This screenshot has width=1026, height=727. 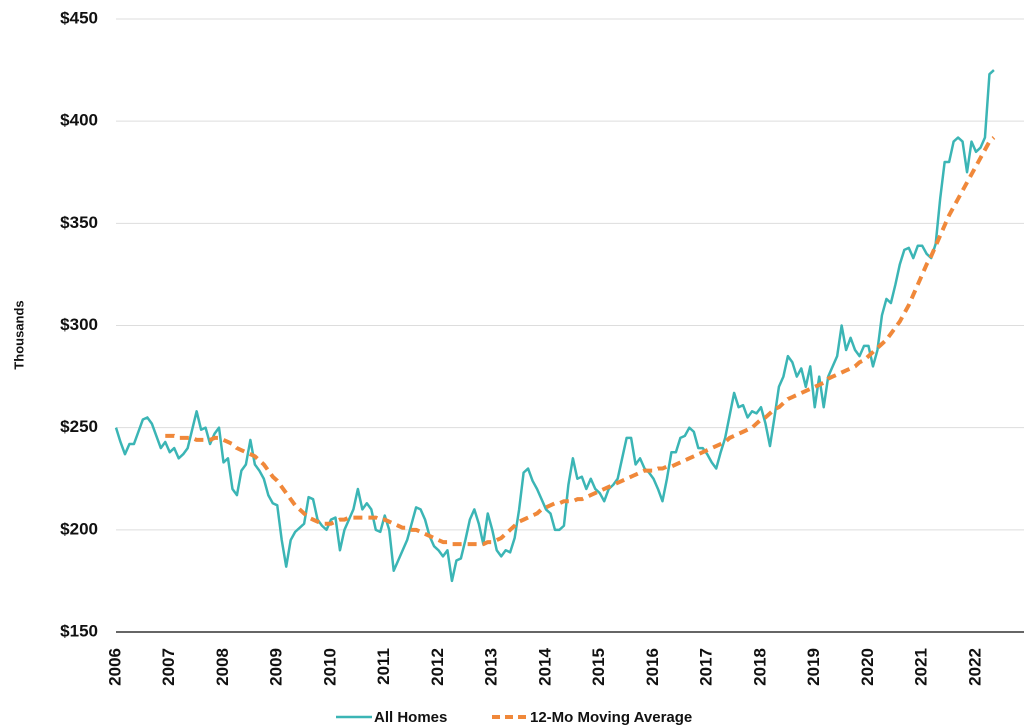 What do you see at coordinates (79, 120) in the screenshot?
I see `y-tick-label: $400` at bounding box center [79, 120].